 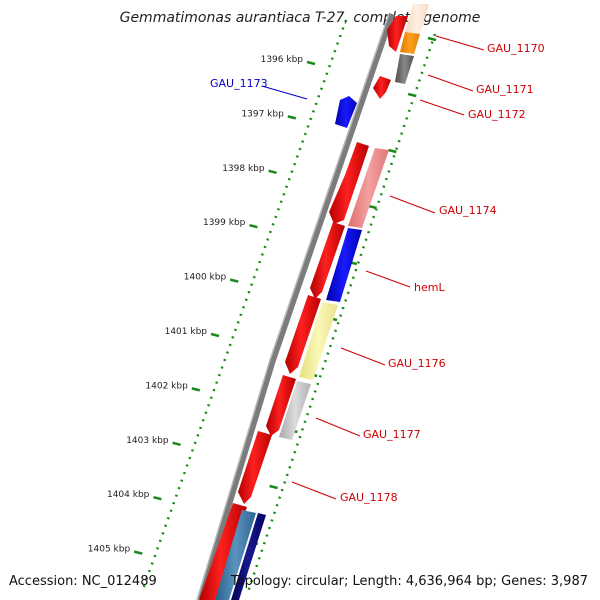 I want to click on label-GAU_1176: GAU_1176, so click(x=417, y=363).